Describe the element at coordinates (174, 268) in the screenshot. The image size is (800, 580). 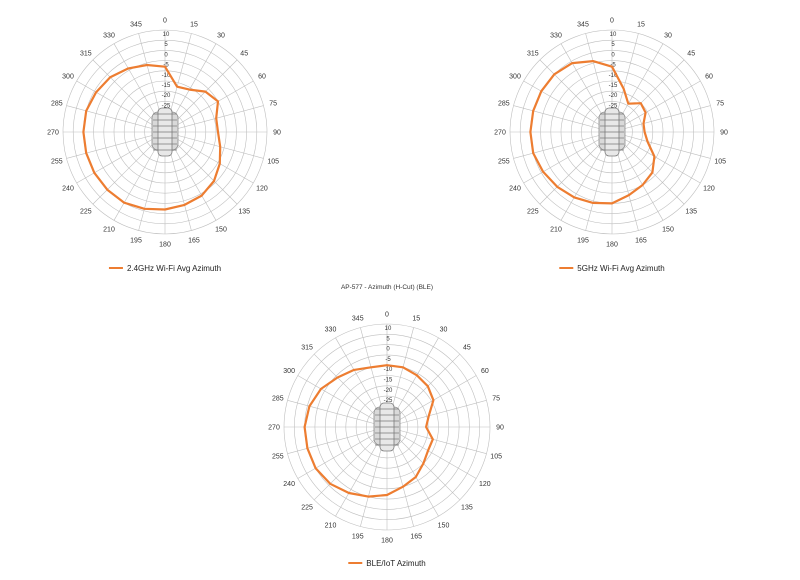
I see `legend-label: 2.4GHz Wi-Fi Avg Azimuth` at that location.